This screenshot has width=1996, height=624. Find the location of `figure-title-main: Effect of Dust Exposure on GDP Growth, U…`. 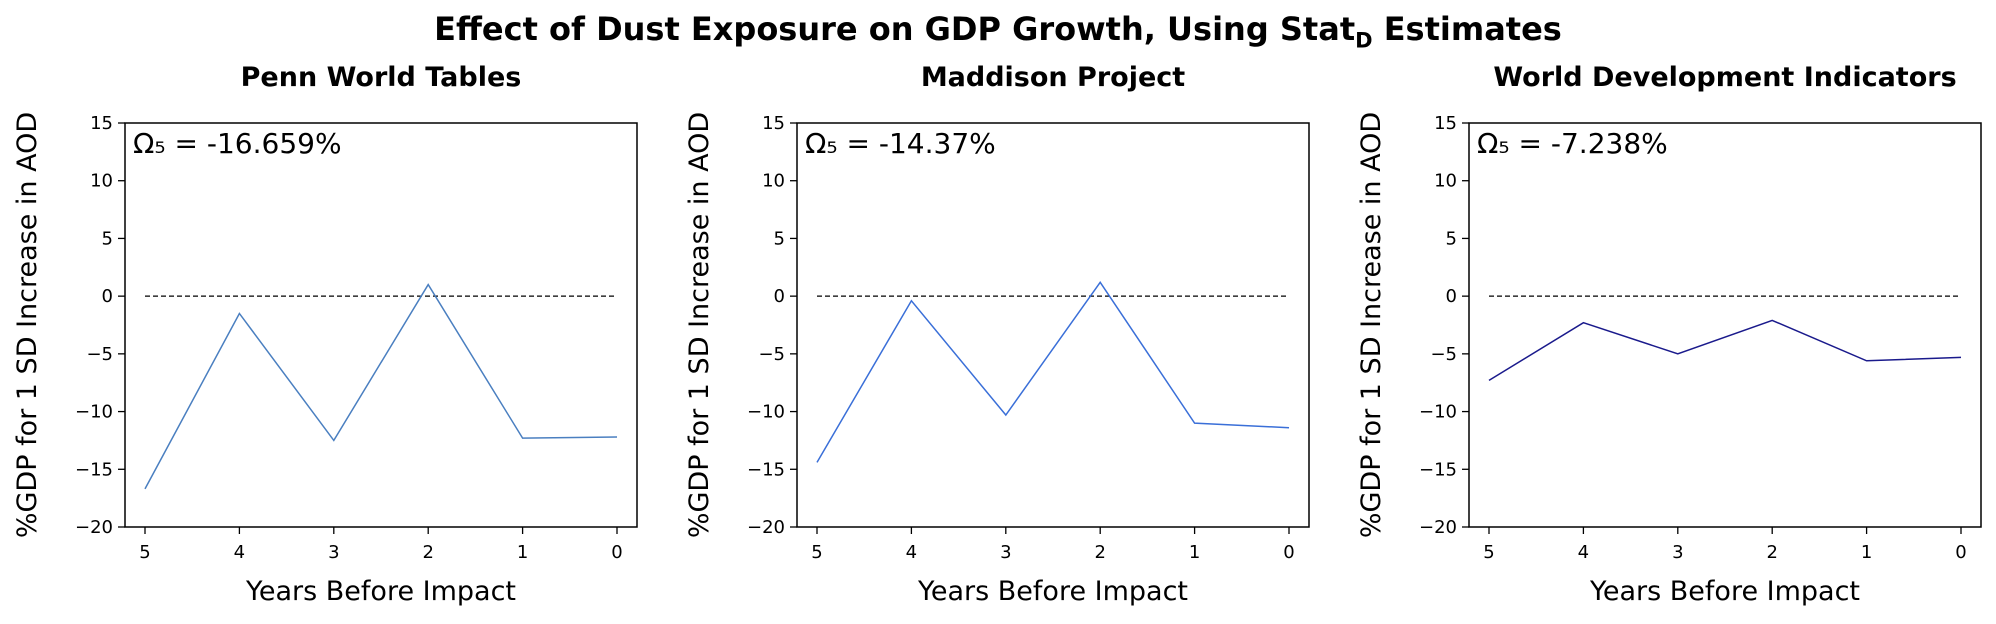

figure-title-main: Effect of Dust Exposure on GDP Growth, U… is located at coordinates (895, 29).